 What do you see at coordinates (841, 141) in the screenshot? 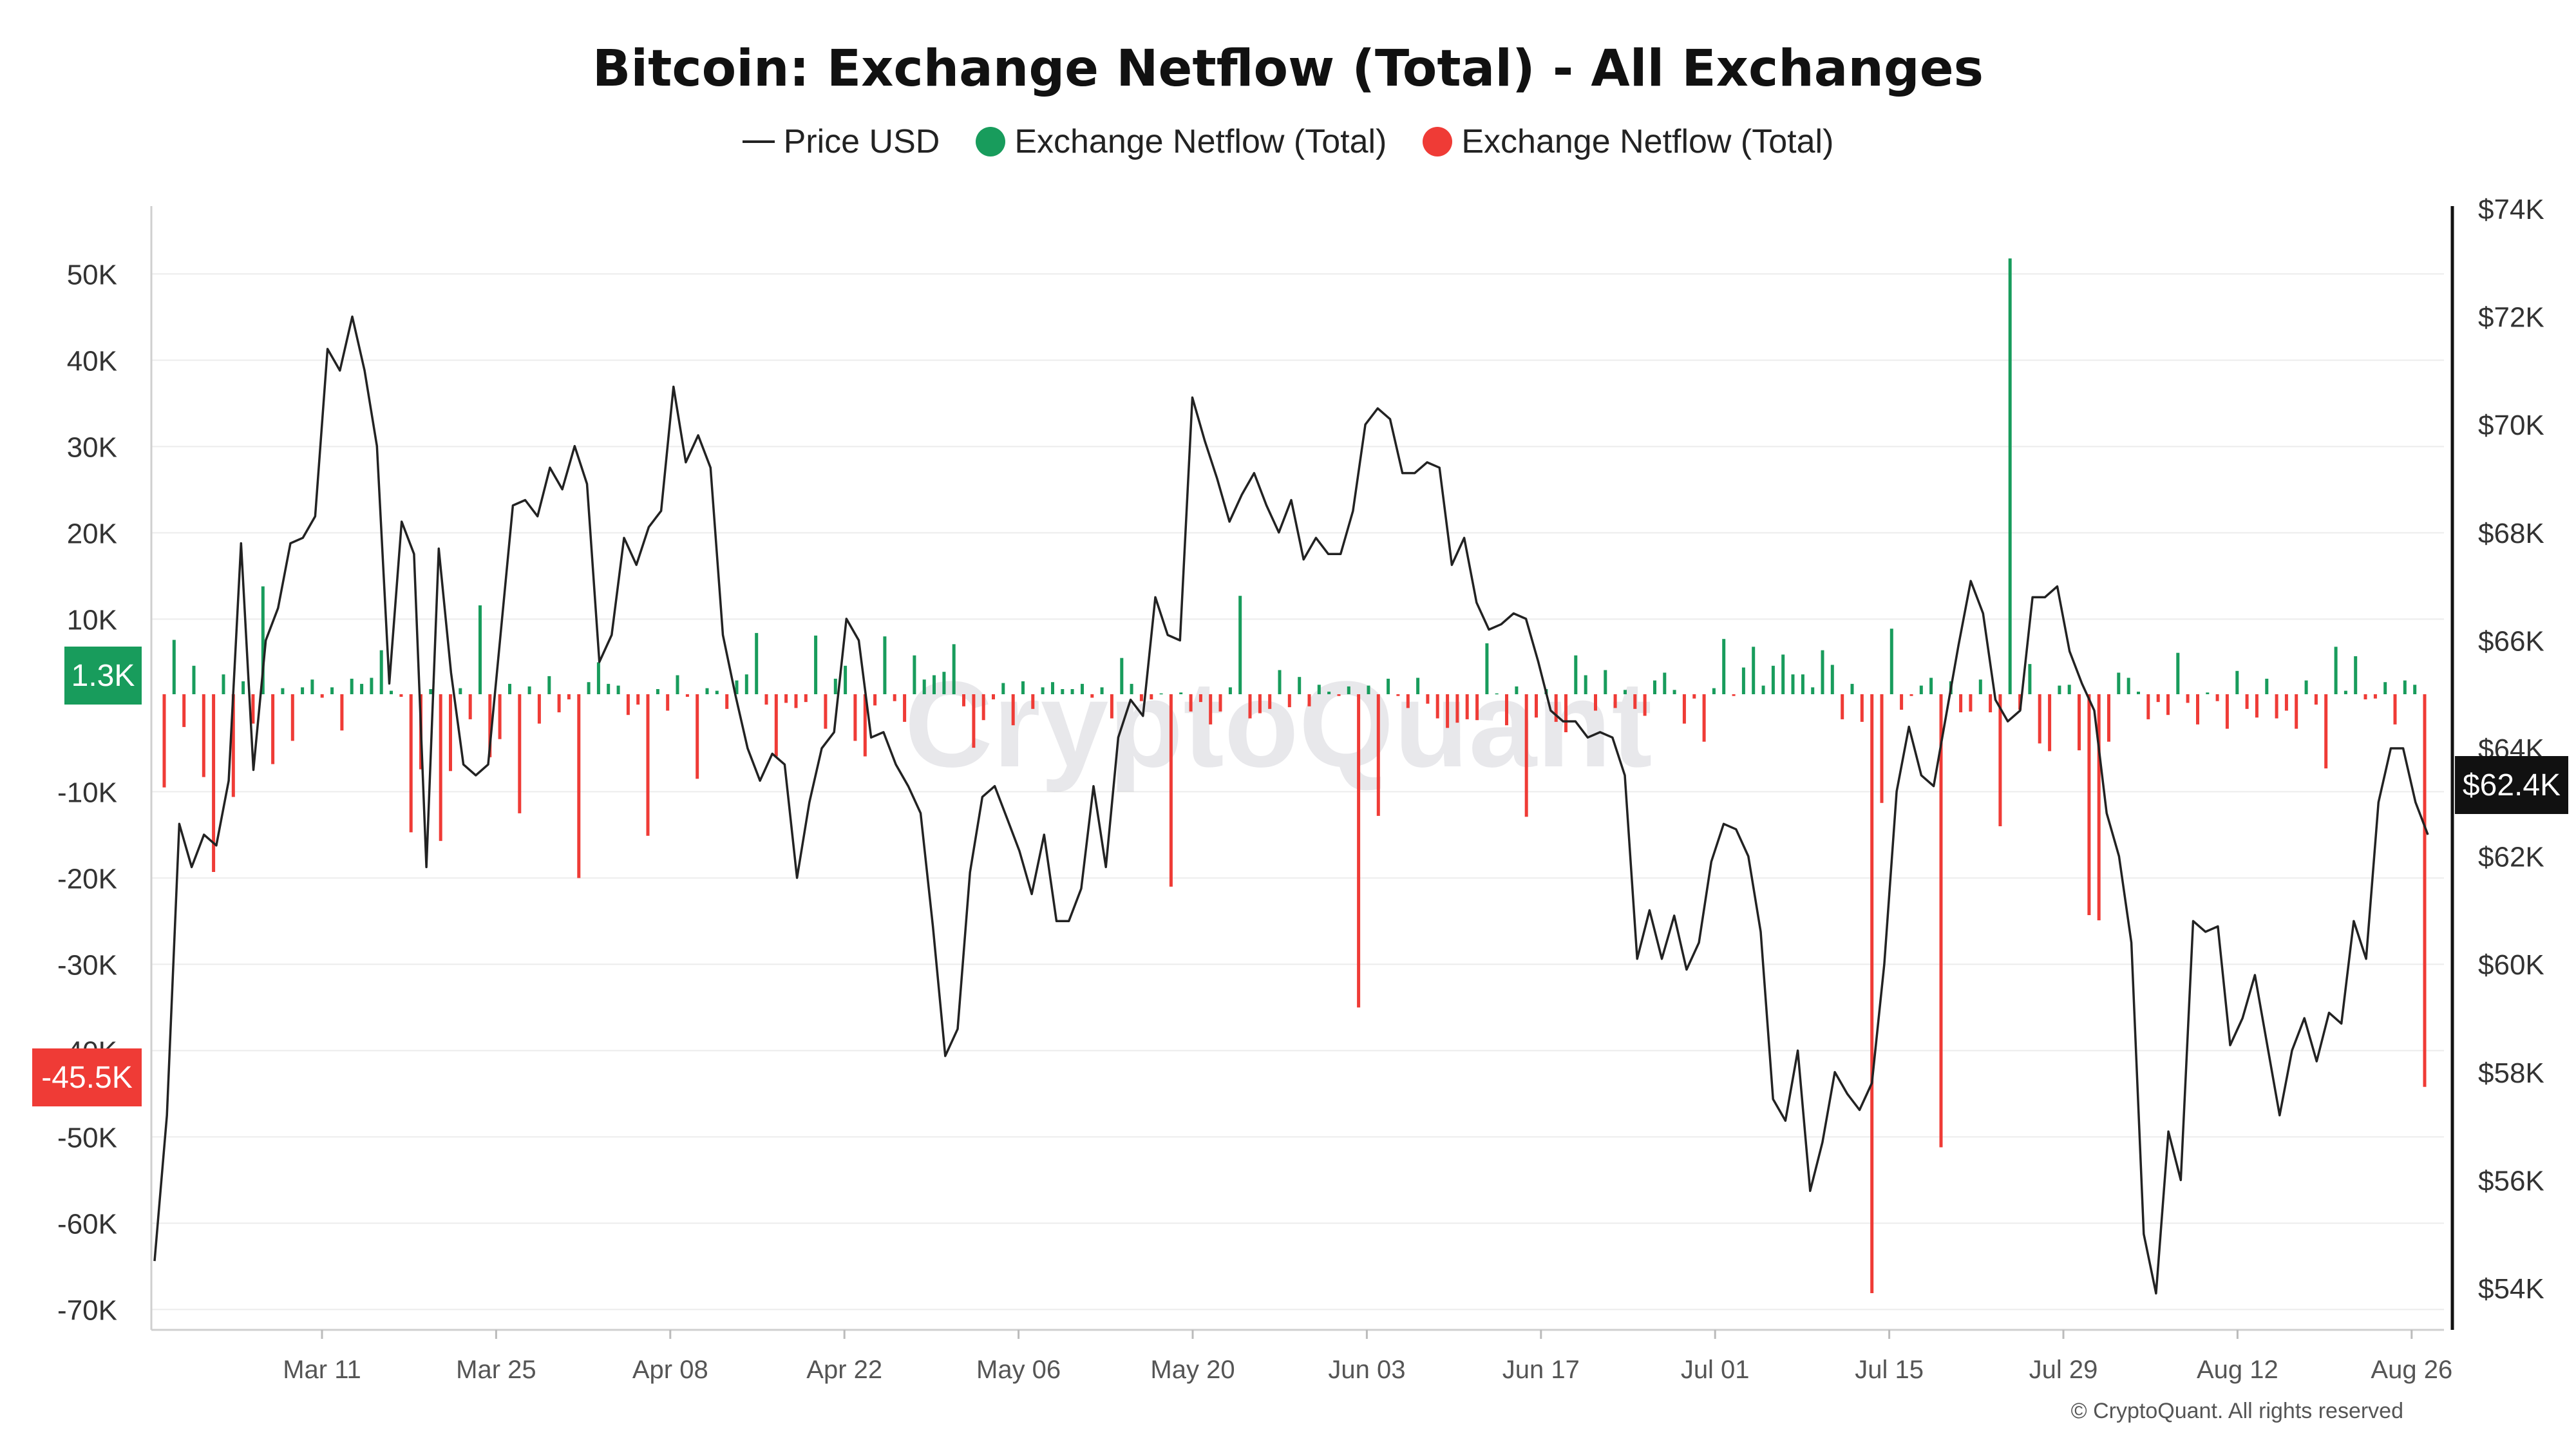
I see `legend-item-price: Price USD` at bounding box center [841, 141].